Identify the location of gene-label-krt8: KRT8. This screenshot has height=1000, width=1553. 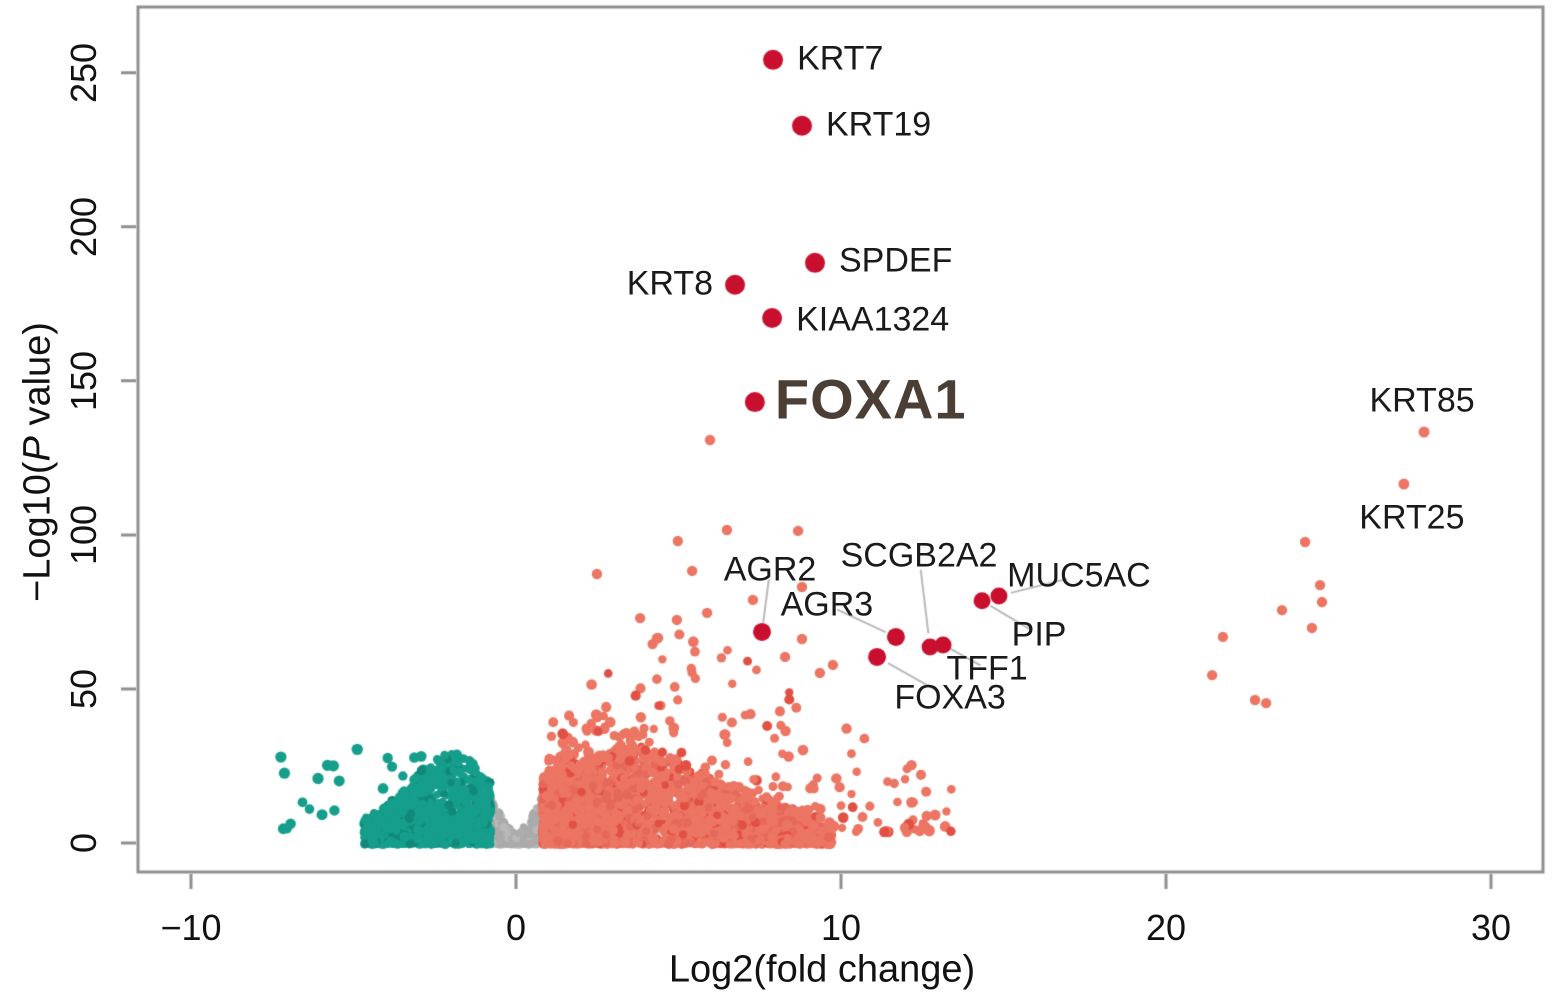
(670, 283).